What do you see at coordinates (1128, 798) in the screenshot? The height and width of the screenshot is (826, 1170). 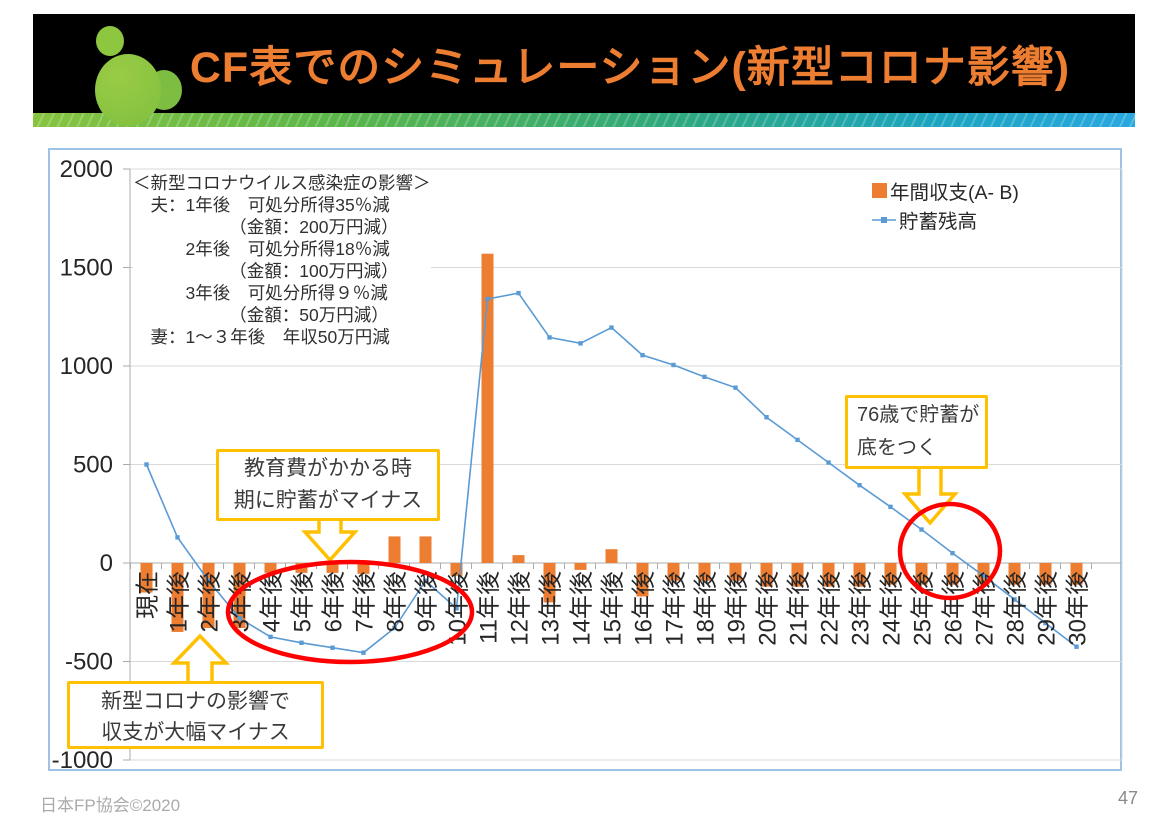 I see `page-number: 47` at bounding box center [1128, 798].